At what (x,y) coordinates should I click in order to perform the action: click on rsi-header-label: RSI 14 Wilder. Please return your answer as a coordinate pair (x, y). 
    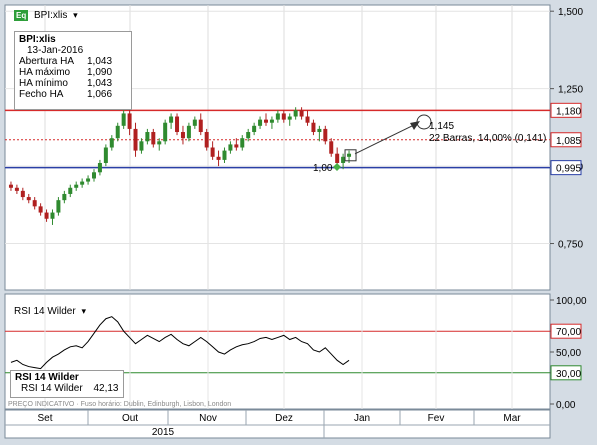
    Looking at the image, I should click on (45, 311).